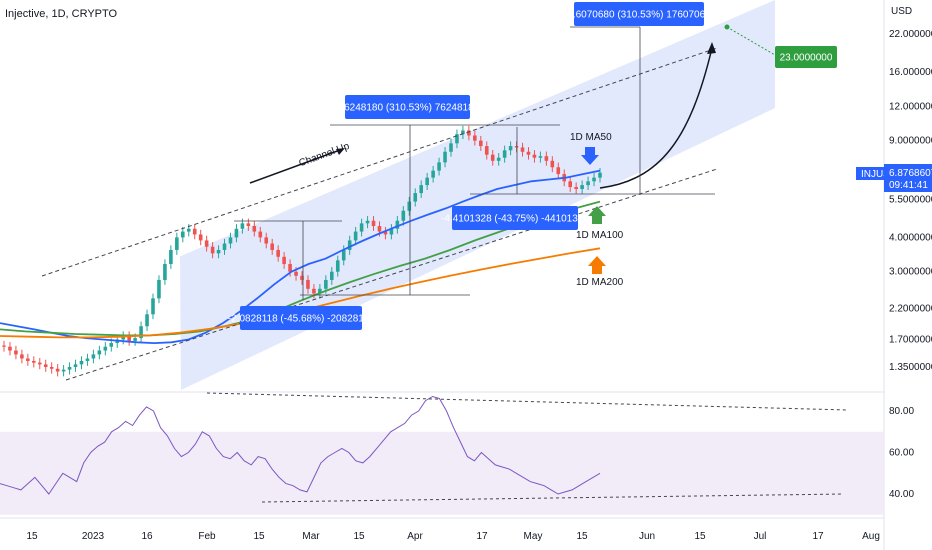 Image resolution: width=932 pixels, height=550 pixels. What do you see at coordinates (901, 11) in the screenshot?
I see `currency-label: USD` at bounding box center [901, 11].